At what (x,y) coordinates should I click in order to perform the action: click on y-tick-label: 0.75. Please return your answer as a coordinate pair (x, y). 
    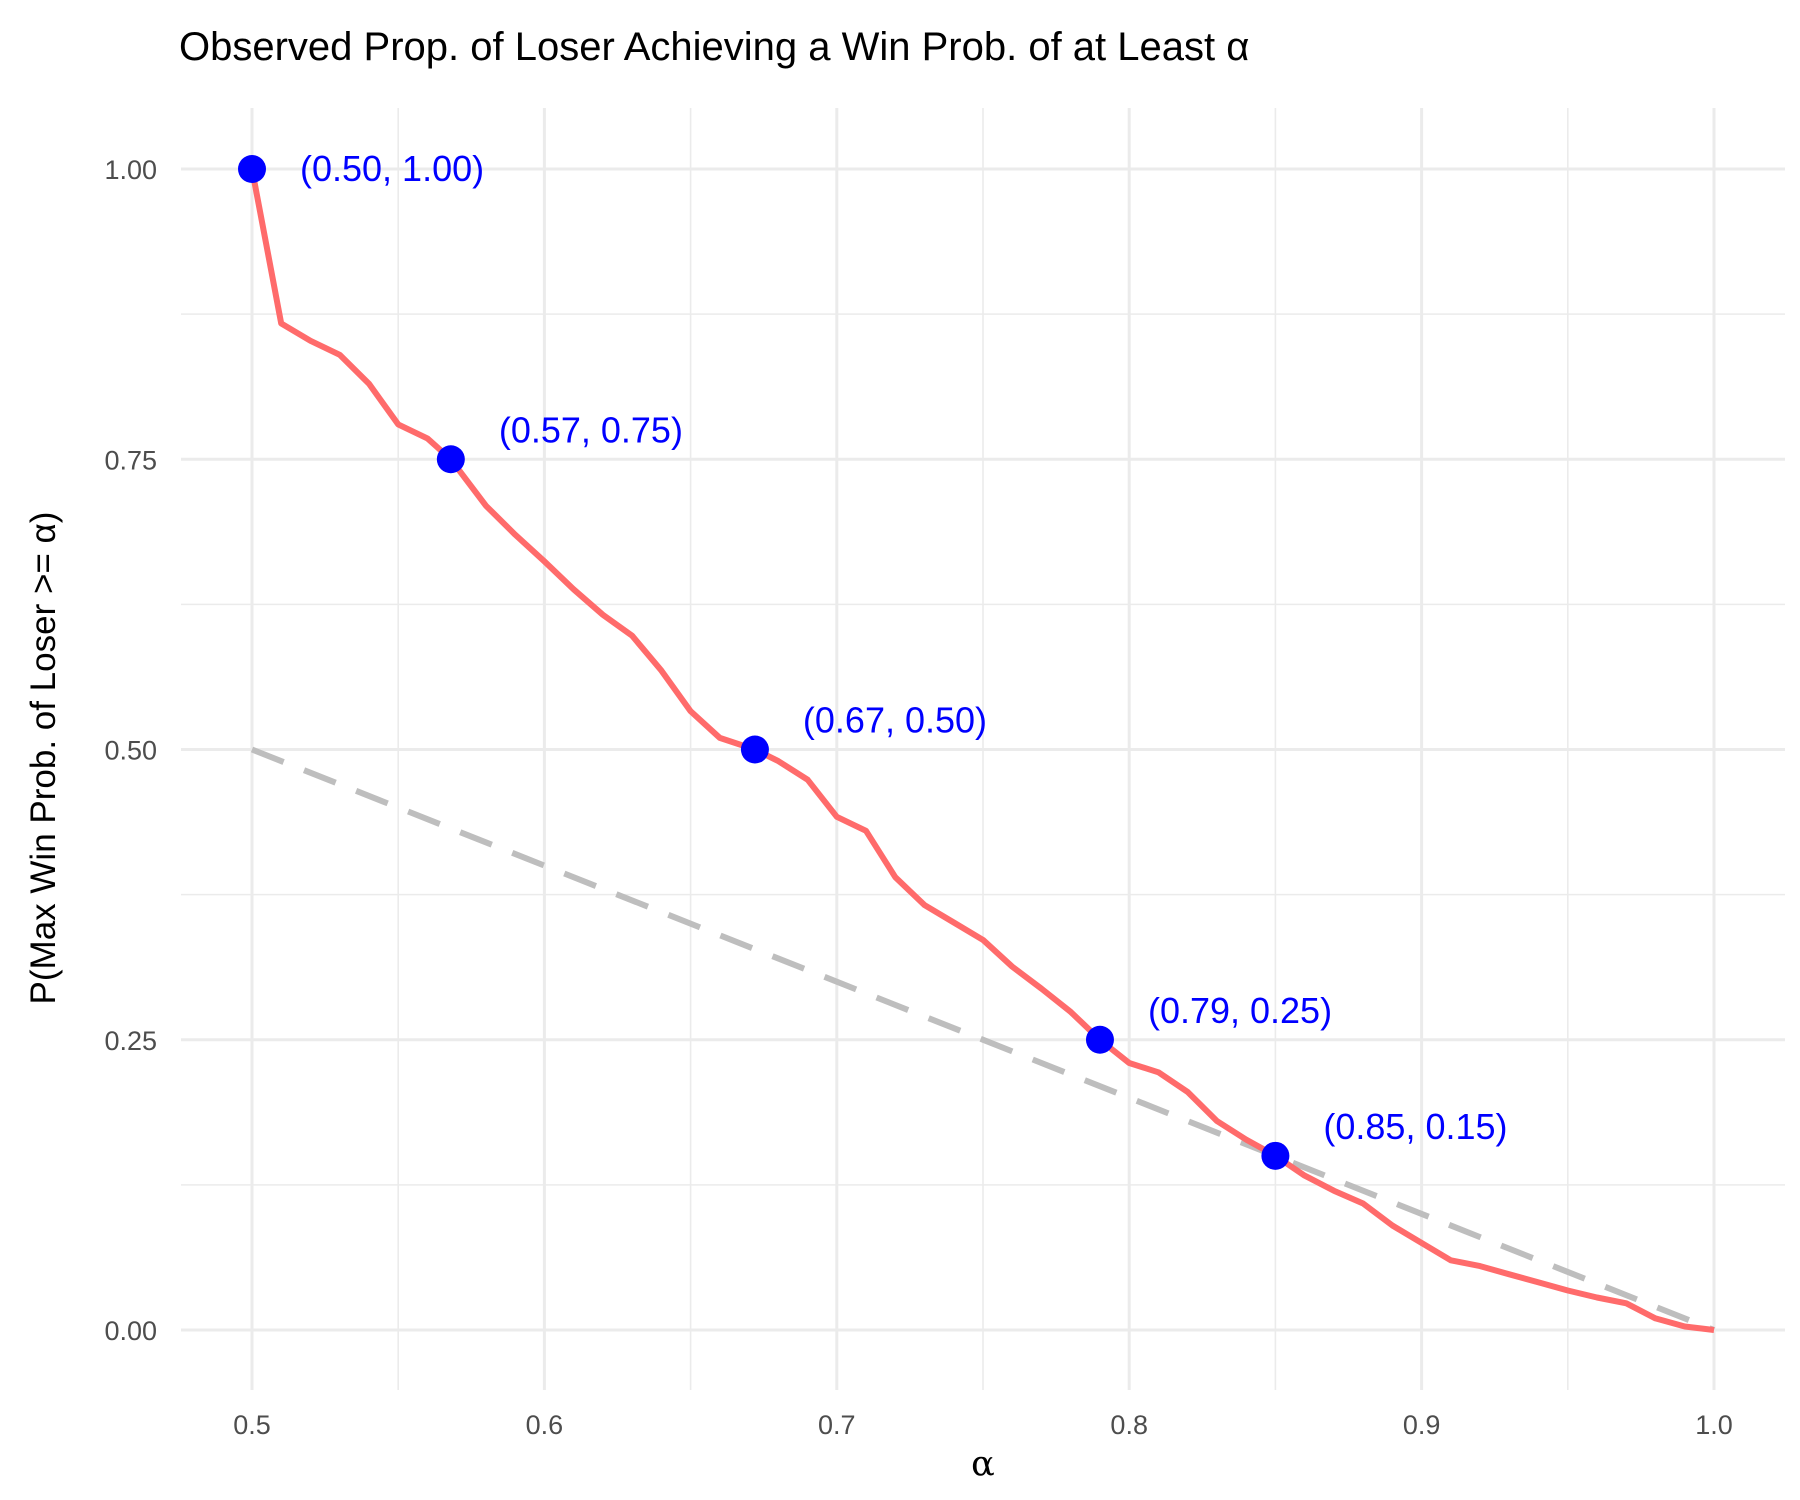
    Looking at the image, I should click on (130, 460).